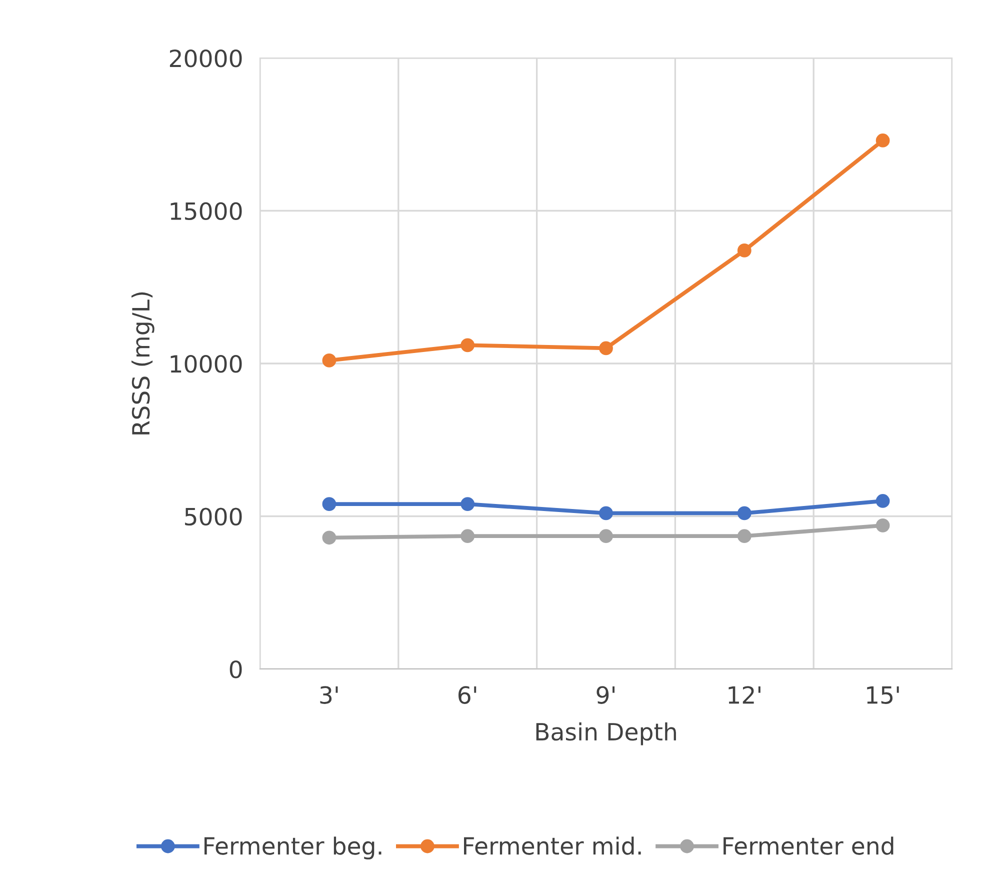 This screenshot has width=994, height=888. I want to click on x-tick-label: 15', so click(883, 695).